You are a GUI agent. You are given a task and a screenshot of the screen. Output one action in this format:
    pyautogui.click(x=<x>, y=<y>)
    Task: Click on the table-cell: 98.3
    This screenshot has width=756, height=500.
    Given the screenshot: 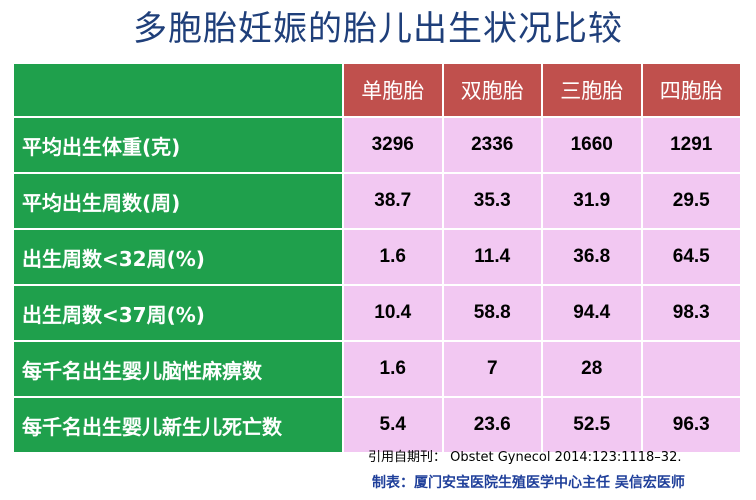 What is the action you would take?
    pyautogui.click(x=691, y=313)
    